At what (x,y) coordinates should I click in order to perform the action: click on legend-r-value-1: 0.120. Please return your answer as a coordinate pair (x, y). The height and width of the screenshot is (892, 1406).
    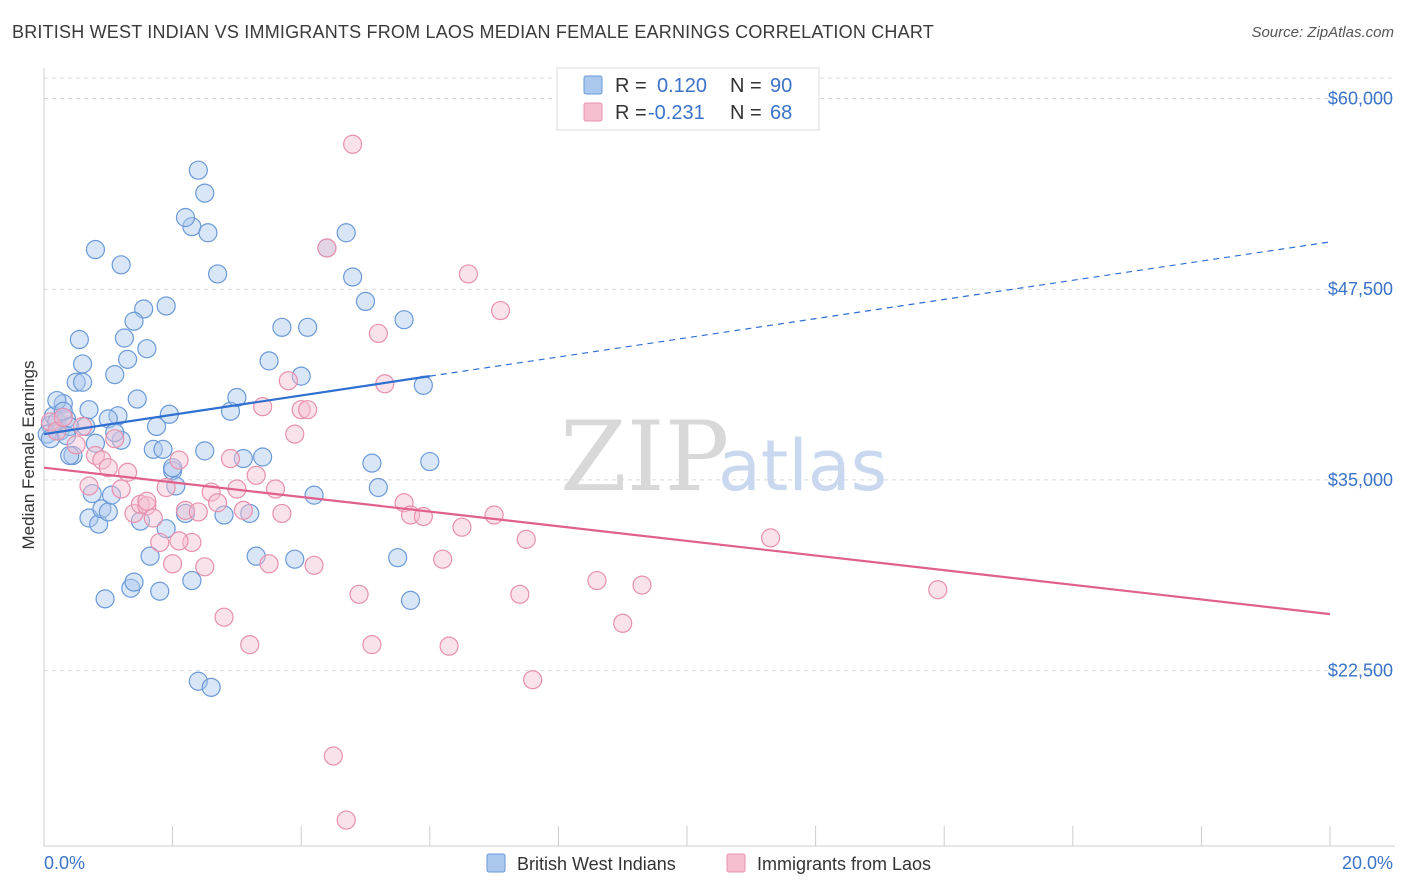
    Looking at the image, I should click on (682, 86).